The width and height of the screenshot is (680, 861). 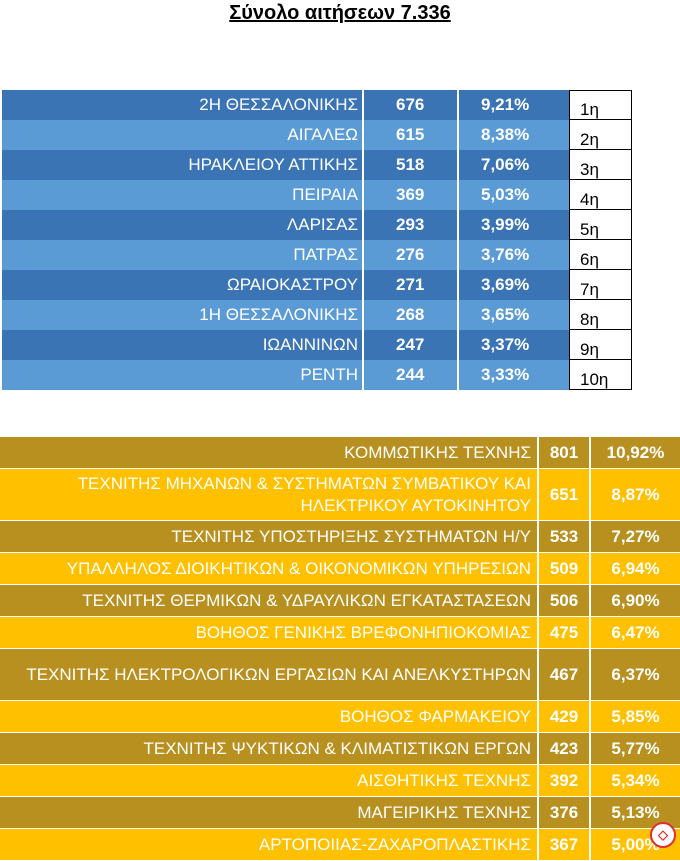 I want to click on application-count: 271, so click(x=411, y=285).